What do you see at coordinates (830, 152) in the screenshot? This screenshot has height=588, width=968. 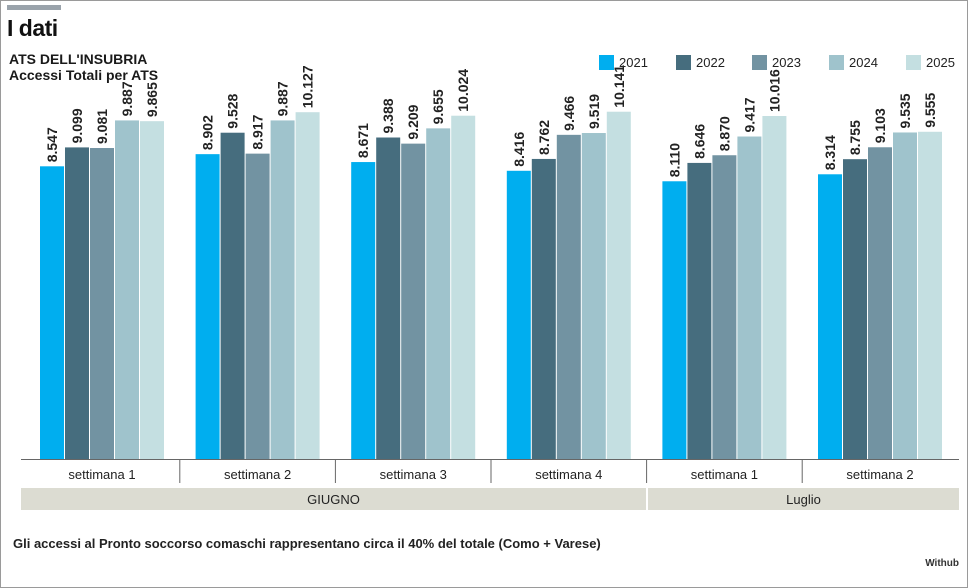 I see `value-label-2021-6: 8.314` at bounding box center [830, 152].